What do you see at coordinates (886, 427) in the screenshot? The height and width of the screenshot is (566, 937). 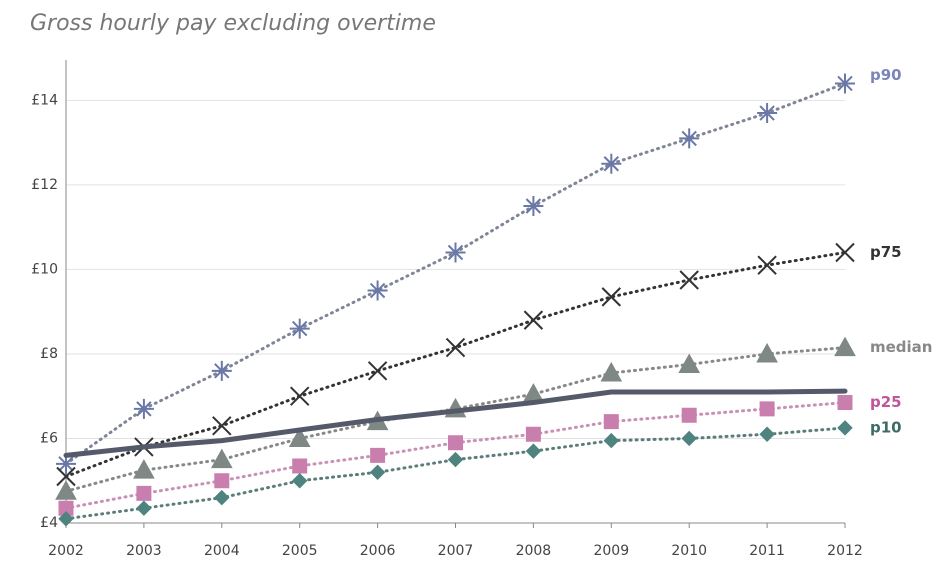 I see `series-label: p10` at bounding box center [886, 427].